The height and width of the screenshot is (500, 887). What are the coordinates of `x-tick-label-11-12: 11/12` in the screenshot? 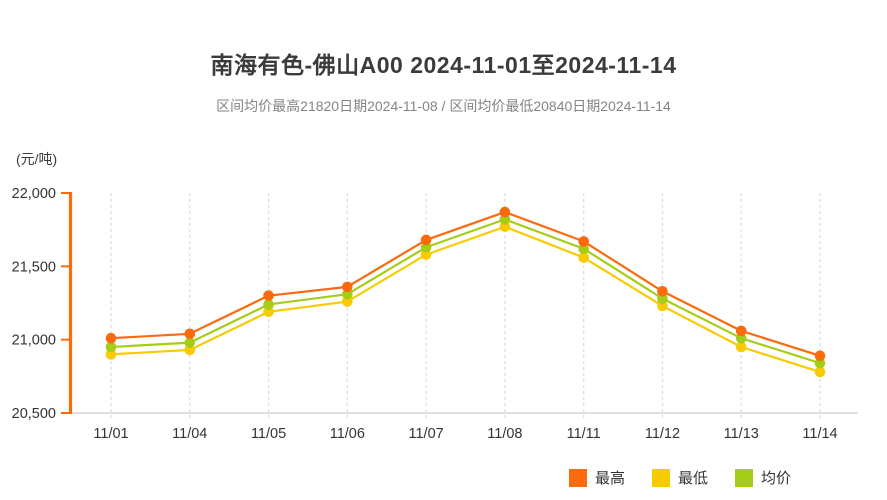 It's located at (662, 434).